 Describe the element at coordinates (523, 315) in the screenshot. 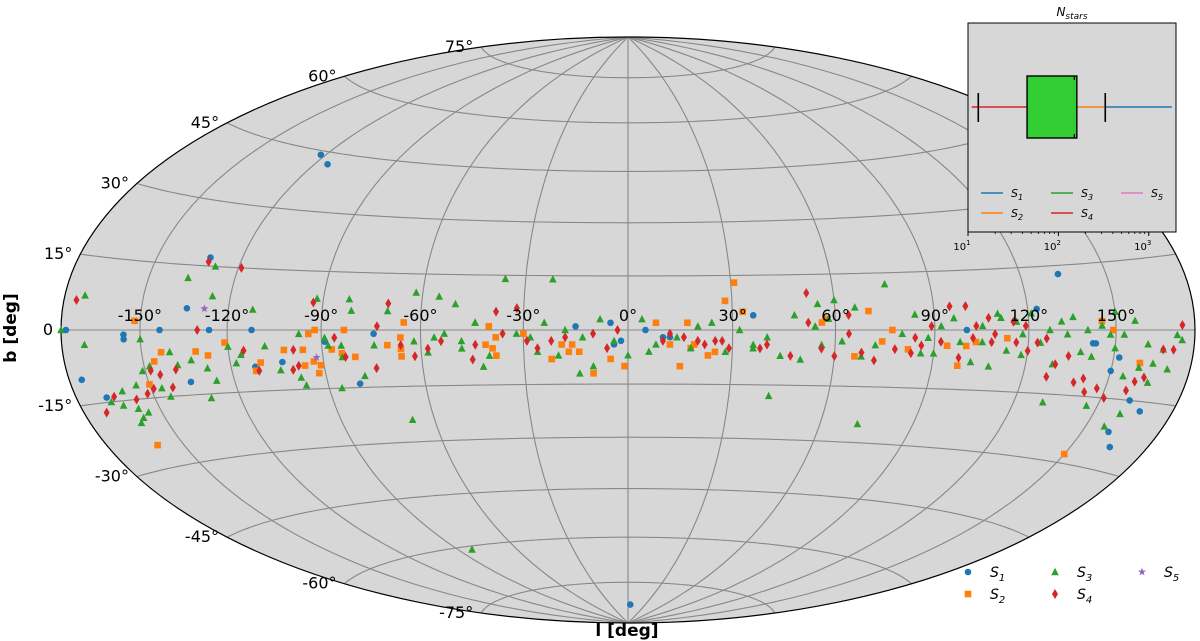

I see `x-tick-label: -30°` at that location.